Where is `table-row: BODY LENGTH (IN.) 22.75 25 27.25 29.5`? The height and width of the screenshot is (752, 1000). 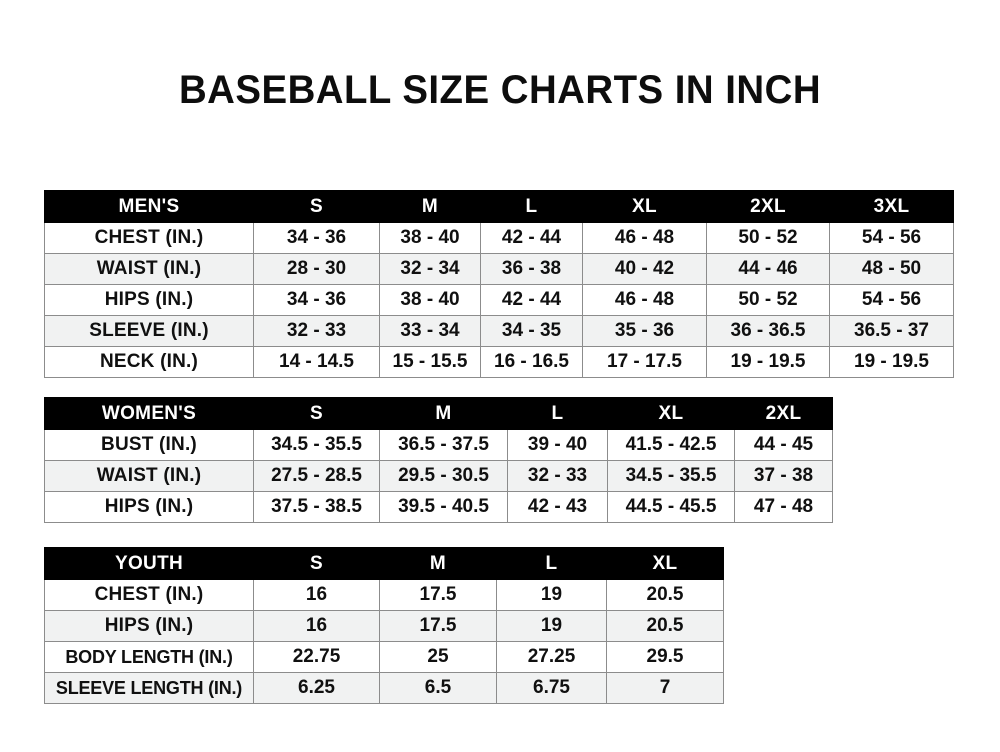
table-row: BODY LENGTH (IN.) 22.75 25 27.25 29.5 is located at coordinates (384, 657).